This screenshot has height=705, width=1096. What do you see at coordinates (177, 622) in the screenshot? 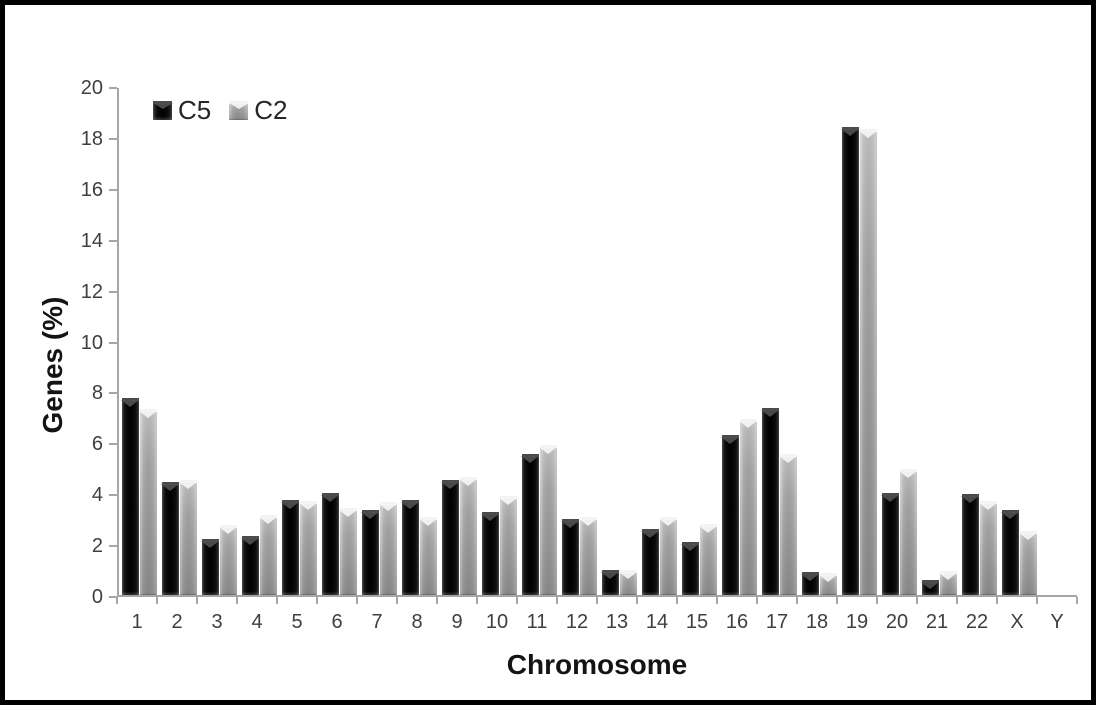
I see `x-tick-label-2: 2` at bounding box center [177, 622].